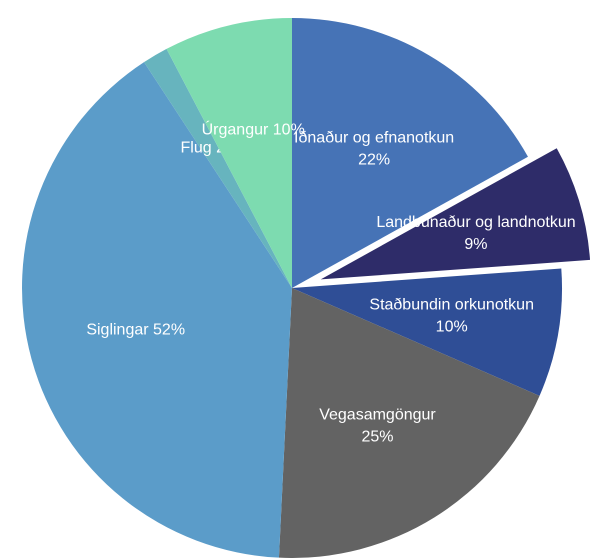 This screenshot has height=558, width=595. Describe the element at coordinates (451, 315) in the screenshot. I see `slice-label: Staðbundin orkunotkun 10%` at that location.